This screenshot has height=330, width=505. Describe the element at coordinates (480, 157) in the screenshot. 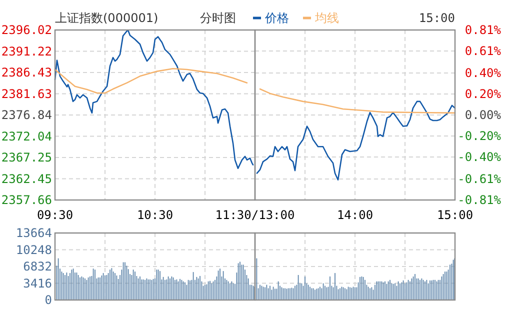

I see `y2-tick-label: -0.40%` at that location.